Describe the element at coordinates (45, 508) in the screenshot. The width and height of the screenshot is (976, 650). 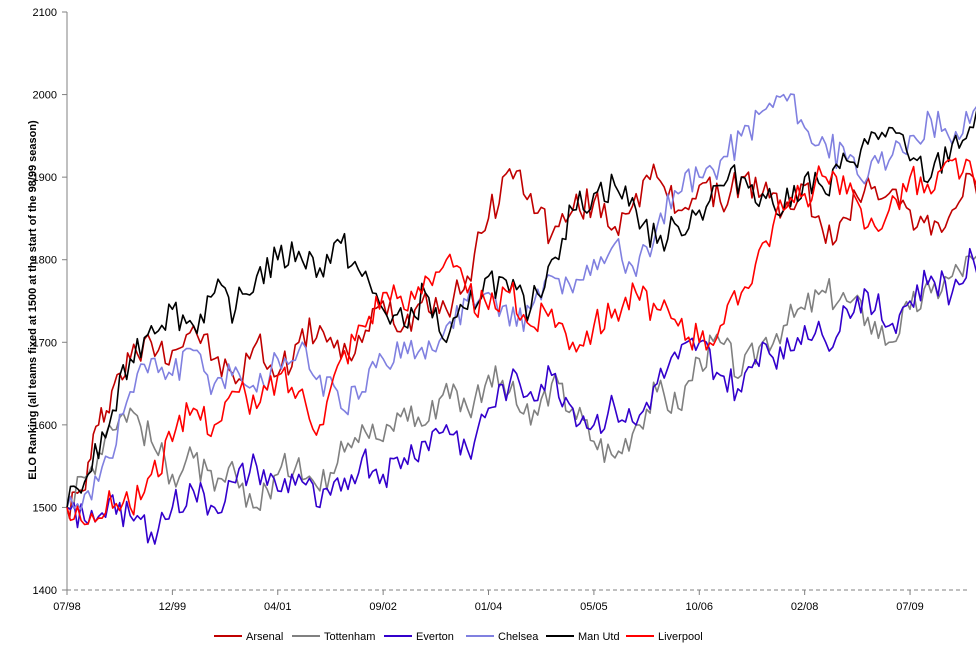
I see `y-tick-label: 1500` at that location.